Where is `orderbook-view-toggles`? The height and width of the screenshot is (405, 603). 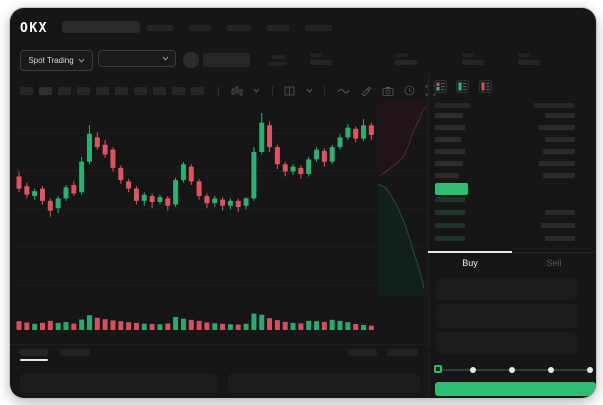 orderbook-view-toggles is located at coordinates (465, 89).